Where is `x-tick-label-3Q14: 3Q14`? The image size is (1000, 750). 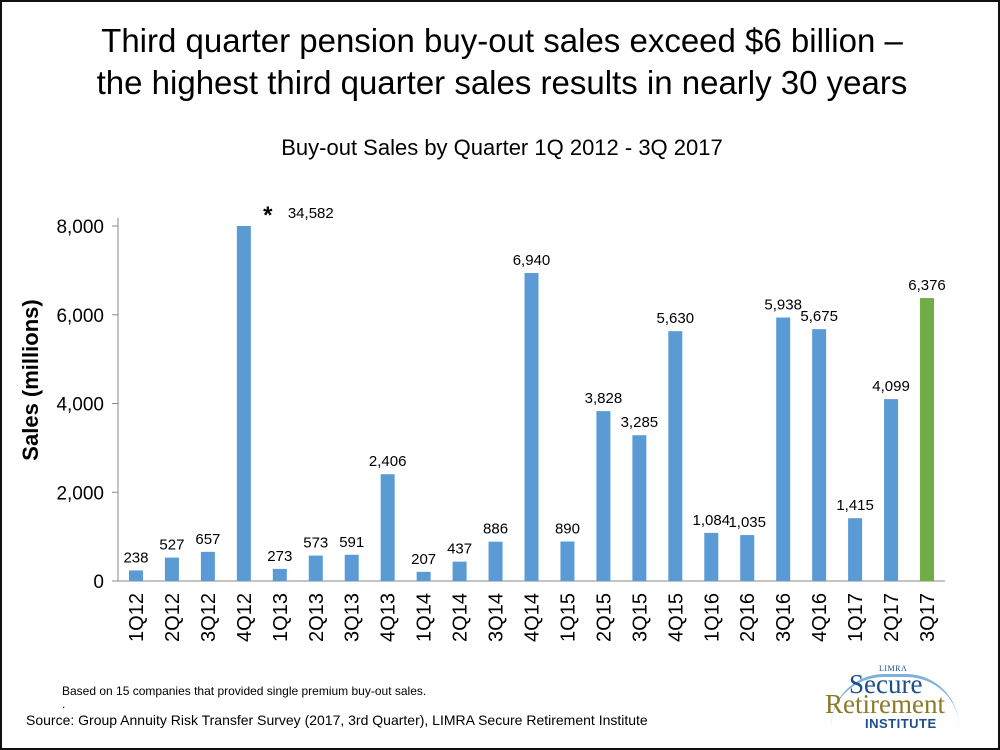 x-tick-label-3Q14: 3Q14 is located at coordinates (497, 617).